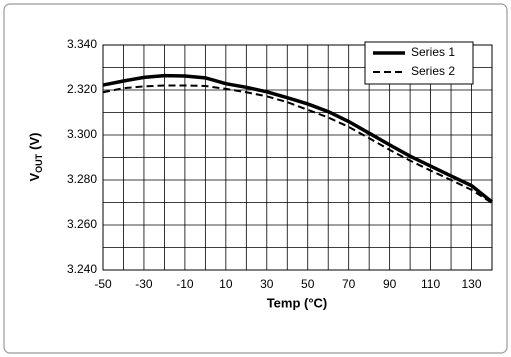 This screenshot has width=511, height=357. What do you see at coordinates (82, 179) in the screenshot?
I see `y-tick-label: 3.280` at bounding box center [82, 179].